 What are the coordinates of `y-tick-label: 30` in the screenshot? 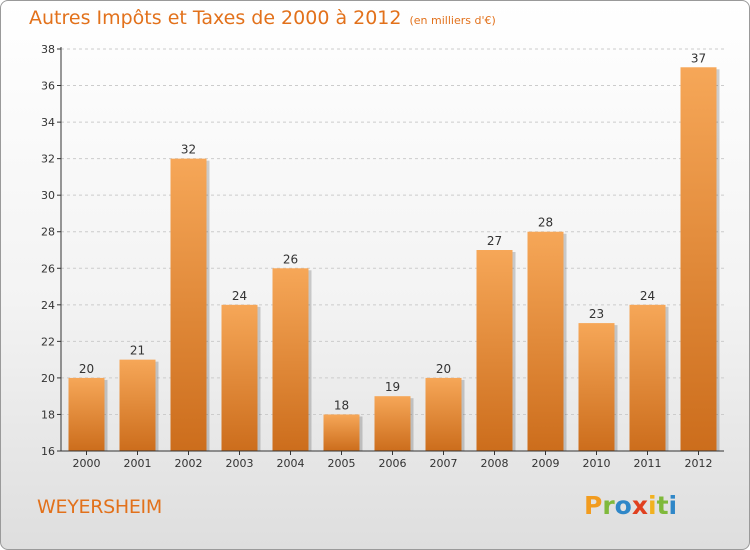 It's located at (48, 195).